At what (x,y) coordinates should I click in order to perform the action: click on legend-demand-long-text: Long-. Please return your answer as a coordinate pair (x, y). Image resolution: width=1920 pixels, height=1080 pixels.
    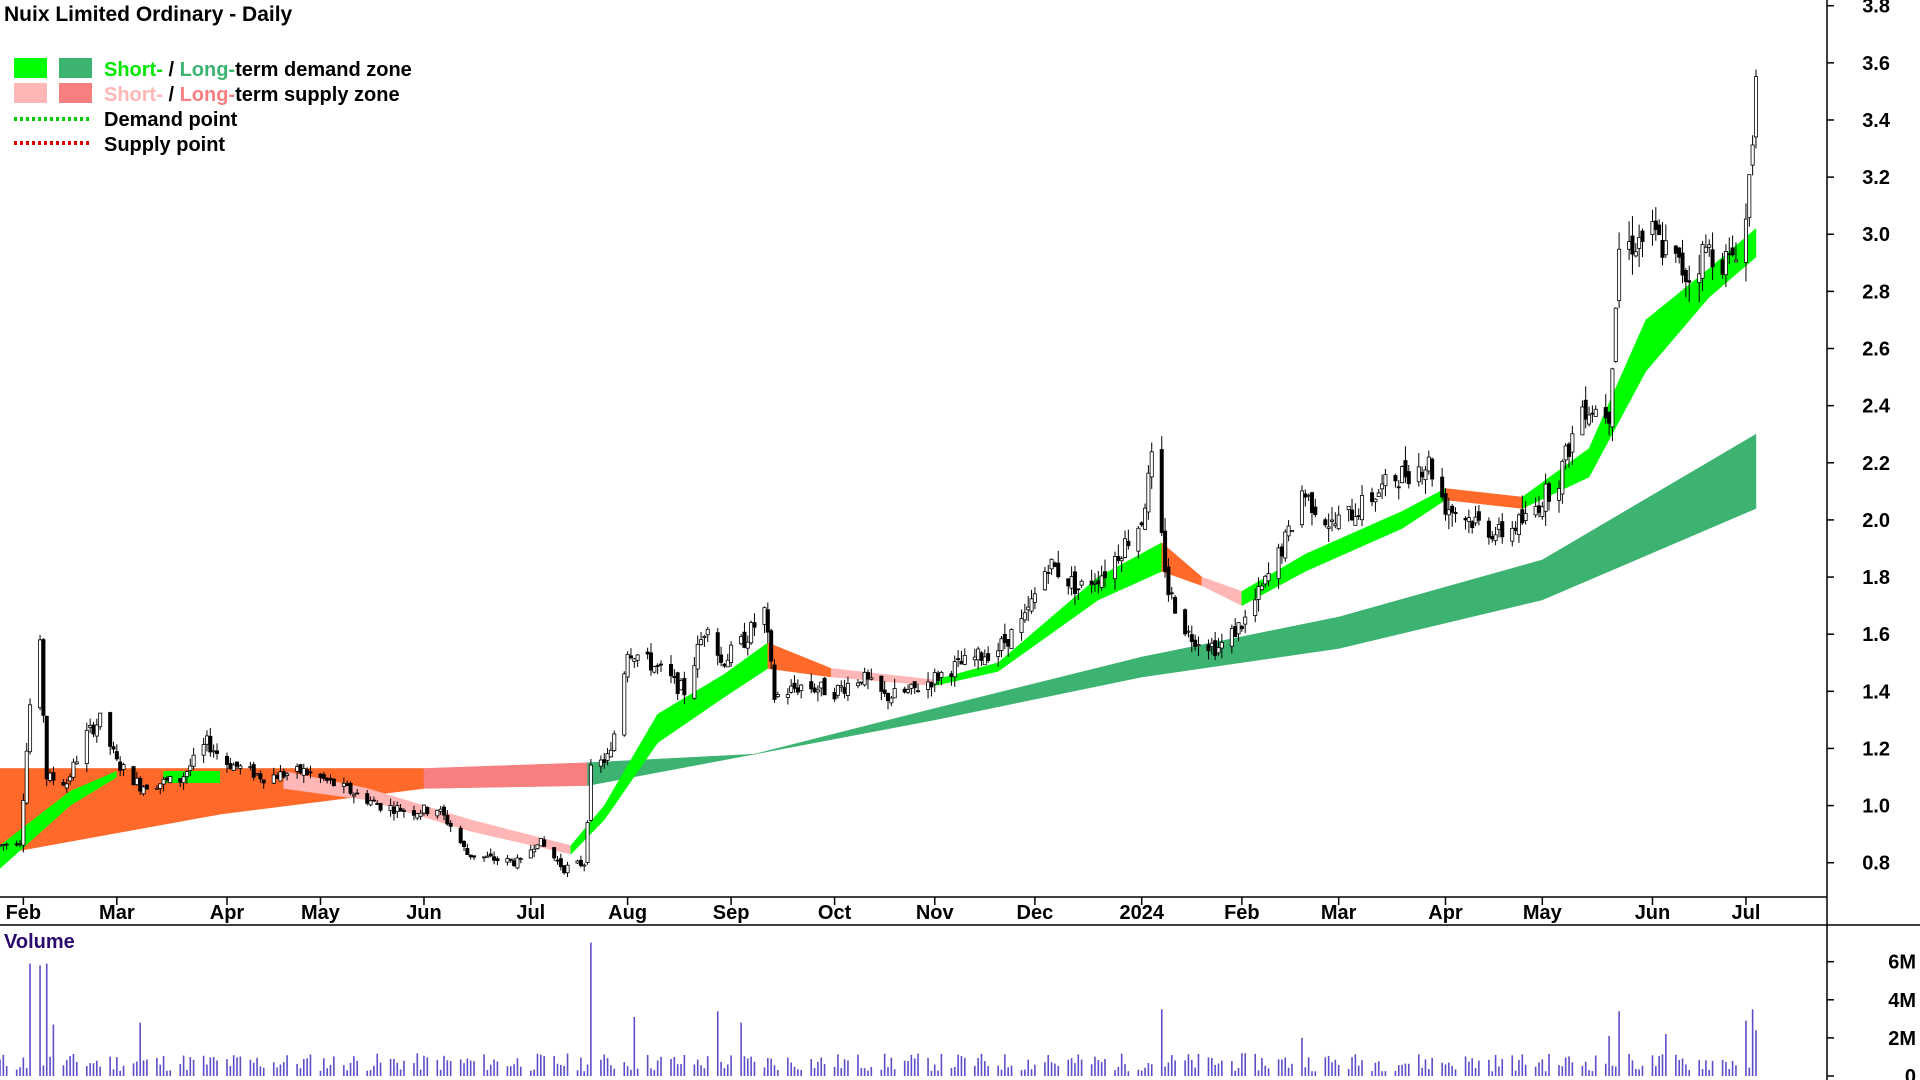
    Looking at the image, I should click on (208, 70).